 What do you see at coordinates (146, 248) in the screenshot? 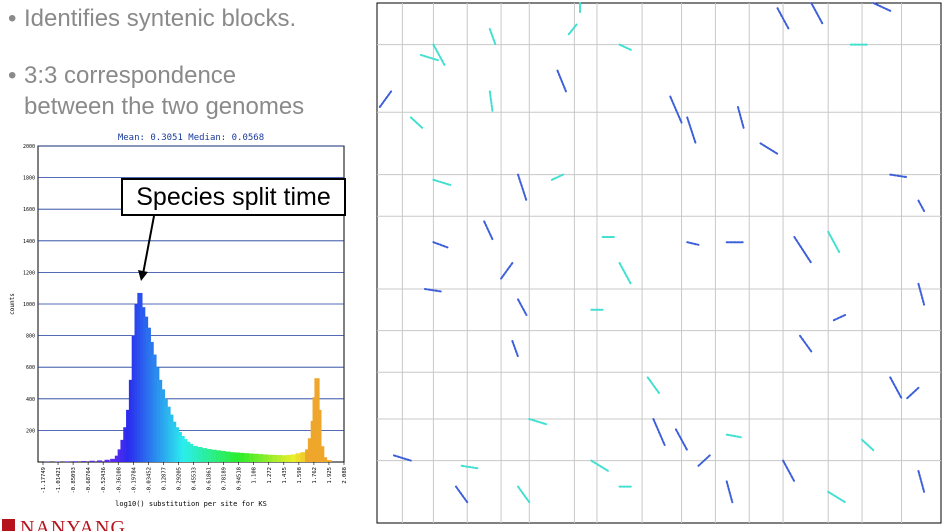
I see `callout-arrow` at bounding box center [146, 248].